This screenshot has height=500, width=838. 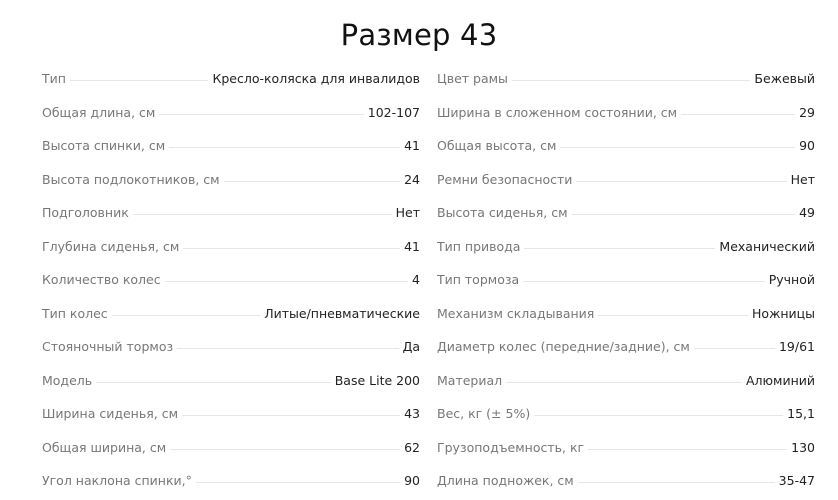 What do you see at coordinates (101, 280) in the screenshot?
I see `spec-label: Количество колес` at bounding box center [101, 280].